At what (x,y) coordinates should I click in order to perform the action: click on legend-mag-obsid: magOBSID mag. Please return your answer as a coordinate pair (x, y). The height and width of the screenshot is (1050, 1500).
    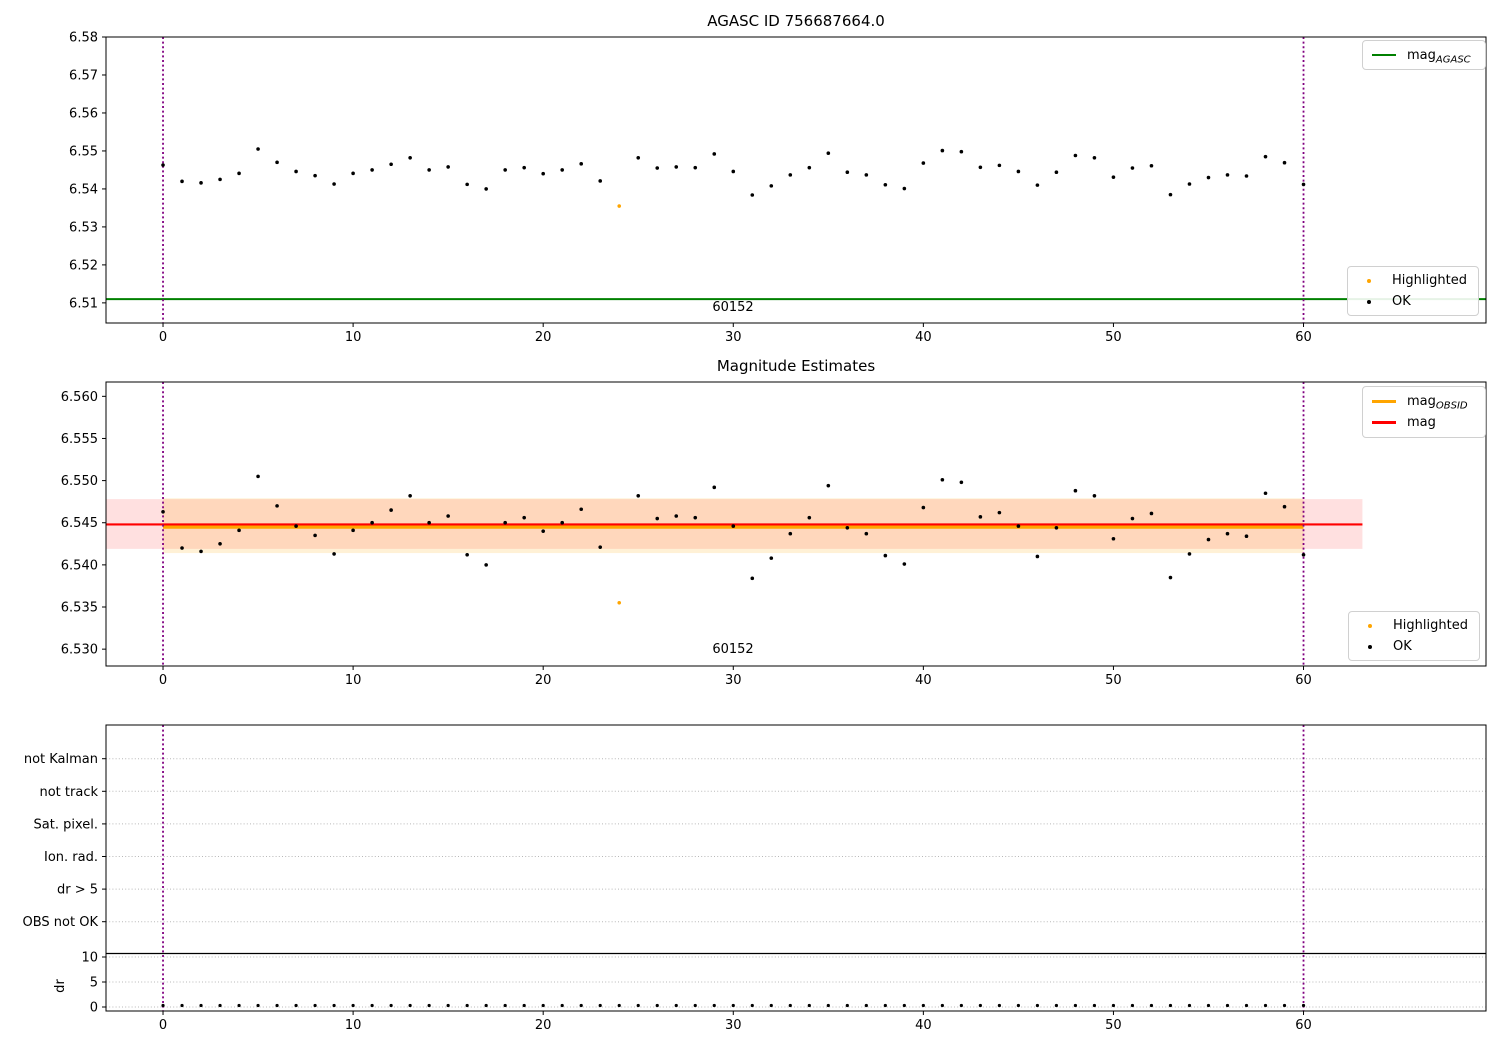
    Looking at the image, I should click on (1424, 412).